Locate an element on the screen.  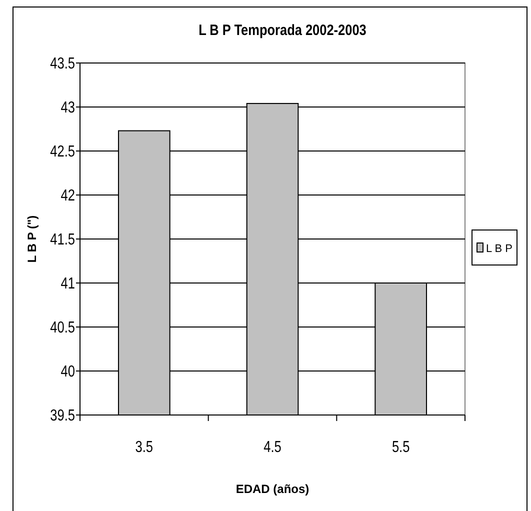
x-axis-title: EDAD (años) is located at coordinates (273, 489).